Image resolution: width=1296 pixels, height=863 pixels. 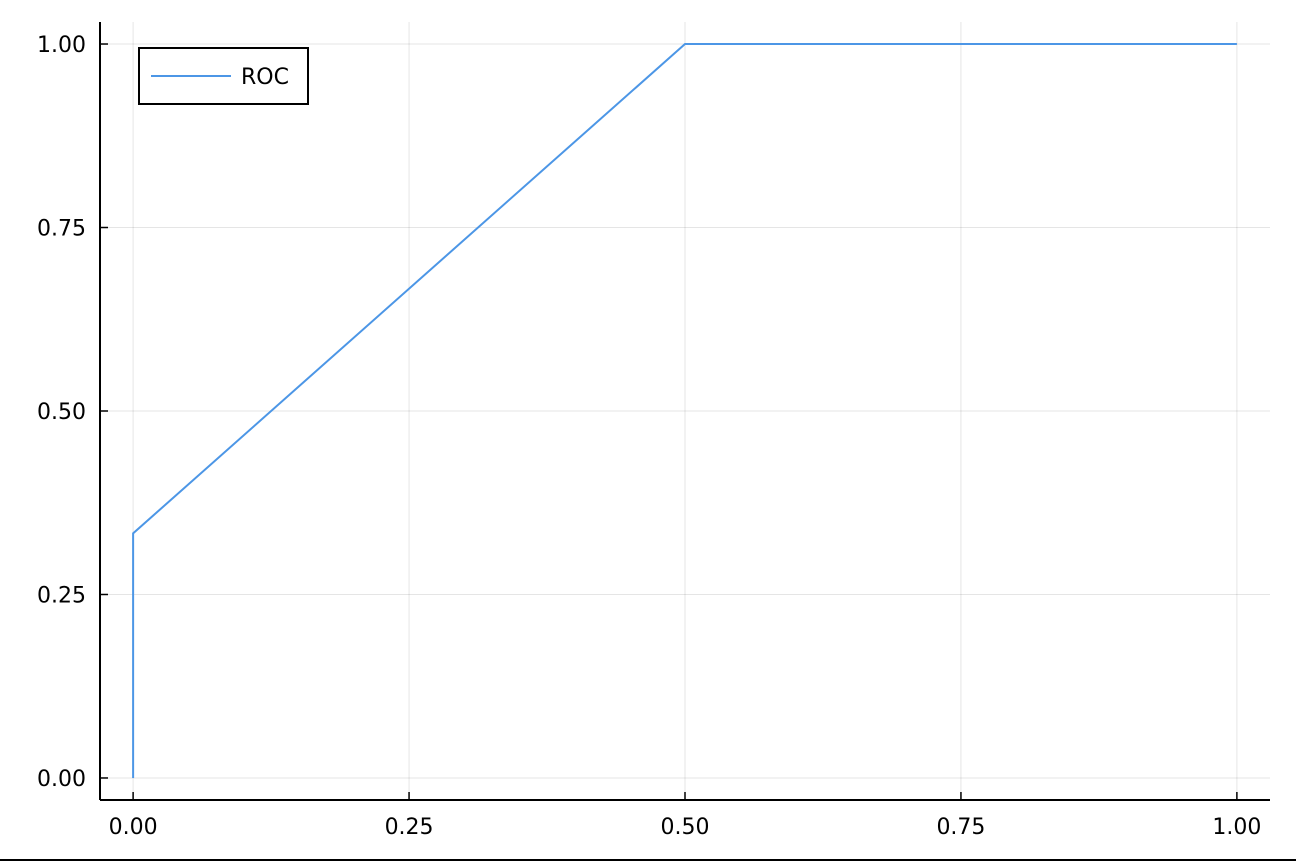 What do you see at coordinates (409, 827) in the screenshot?
I see `x-tick-label-1: 0.25` at bounding box center [409, 827].